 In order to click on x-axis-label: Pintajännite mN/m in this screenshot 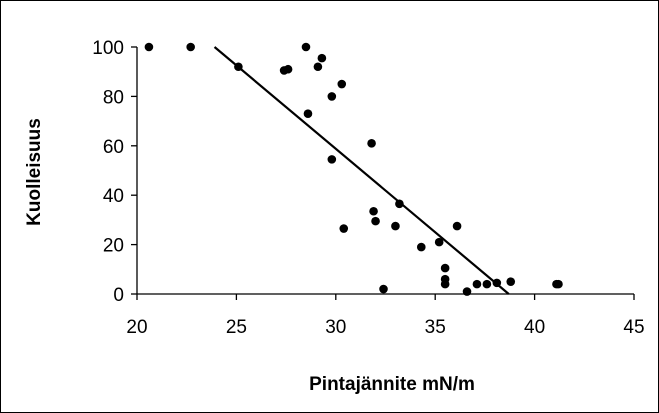, I will do `click(392, 384)`.